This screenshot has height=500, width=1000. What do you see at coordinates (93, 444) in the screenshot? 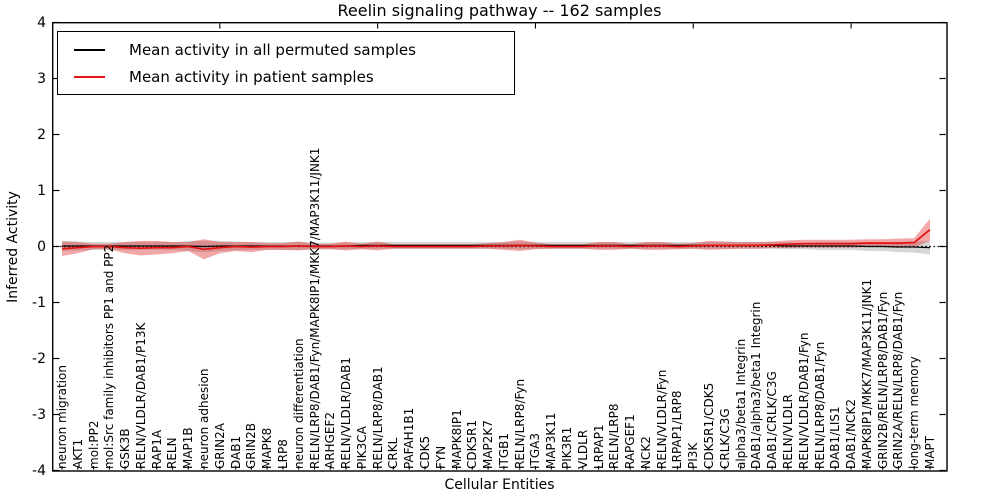
I see `x-category-label: mol:PP2` at bounding box center [93, 444].